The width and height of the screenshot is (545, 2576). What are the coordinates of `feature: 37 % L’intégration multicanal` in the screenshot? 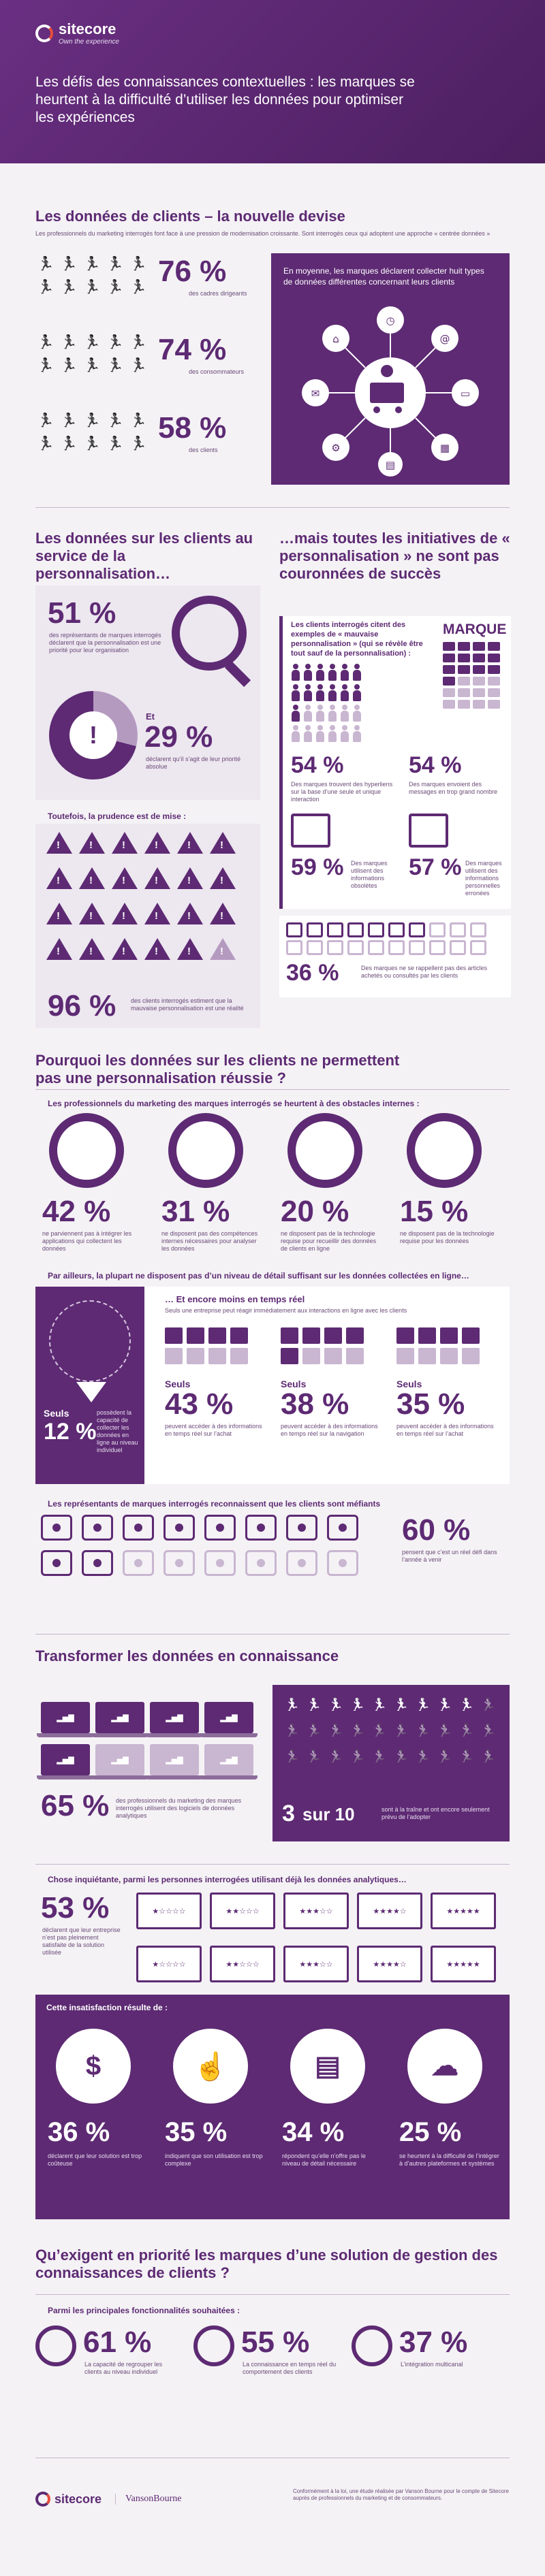 It's located at (428, 2379).